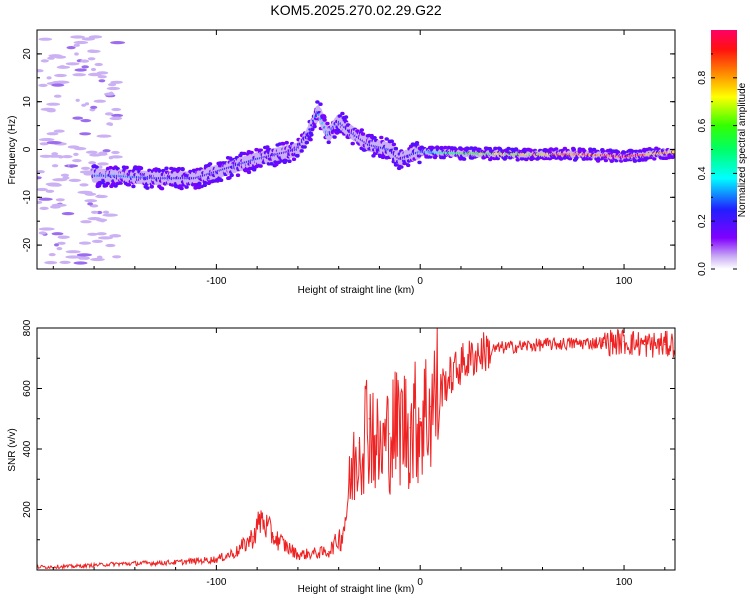 This screenshot has width=750, height=600. Describe the element at coordinates (27, 197) in the screenshot. I see `y-tick-label: -10` at that location.